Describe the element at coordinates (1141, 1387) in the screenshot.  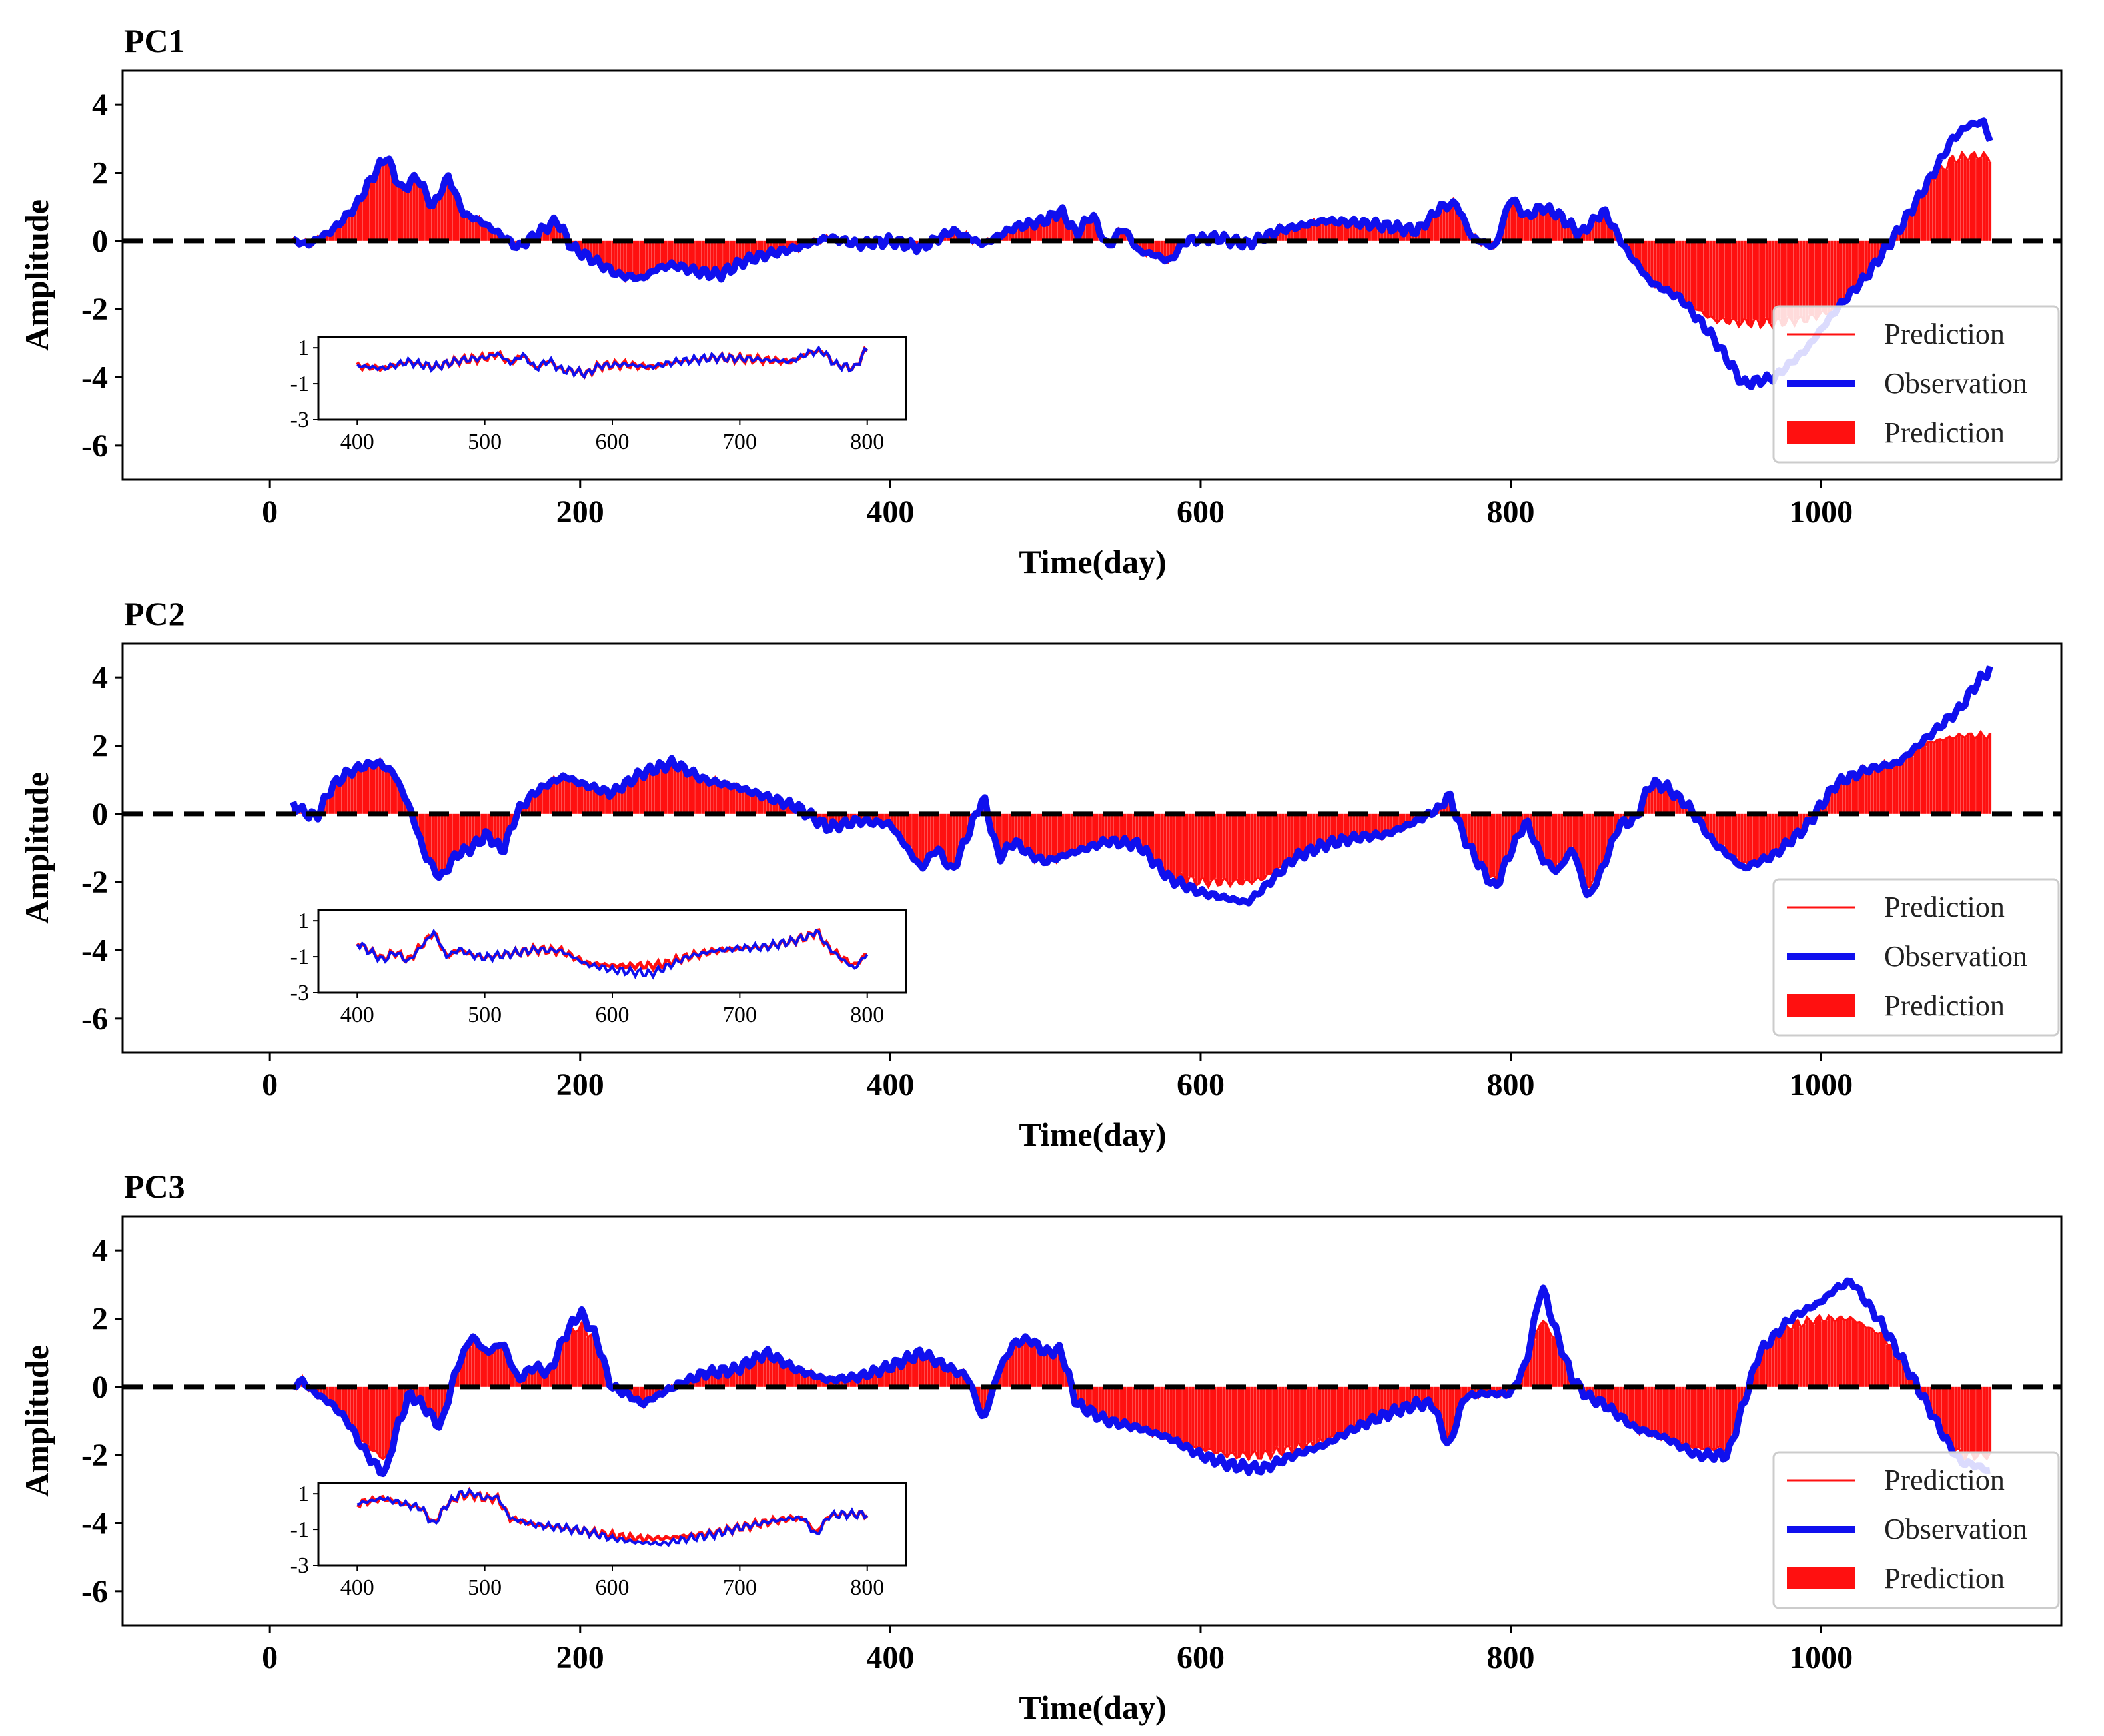
I see `prediction-bars` at that location.